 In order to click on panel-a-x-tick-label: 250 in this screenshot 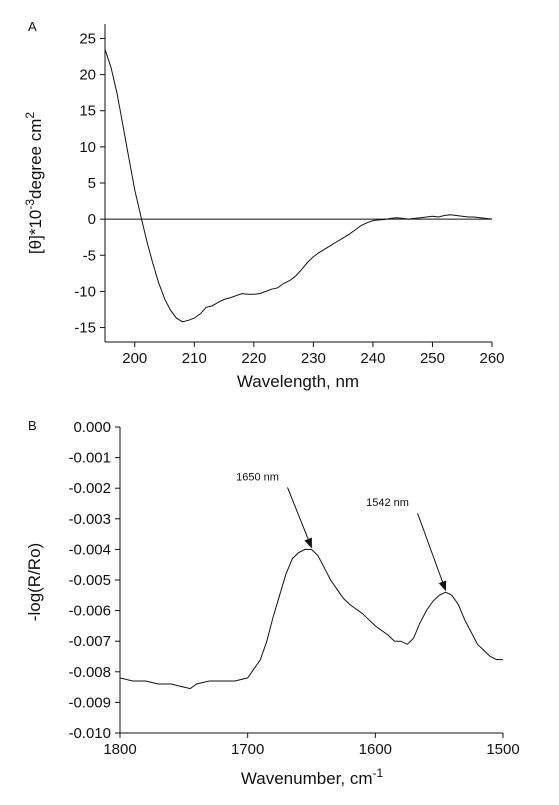, I will do `click(432, 358)`.